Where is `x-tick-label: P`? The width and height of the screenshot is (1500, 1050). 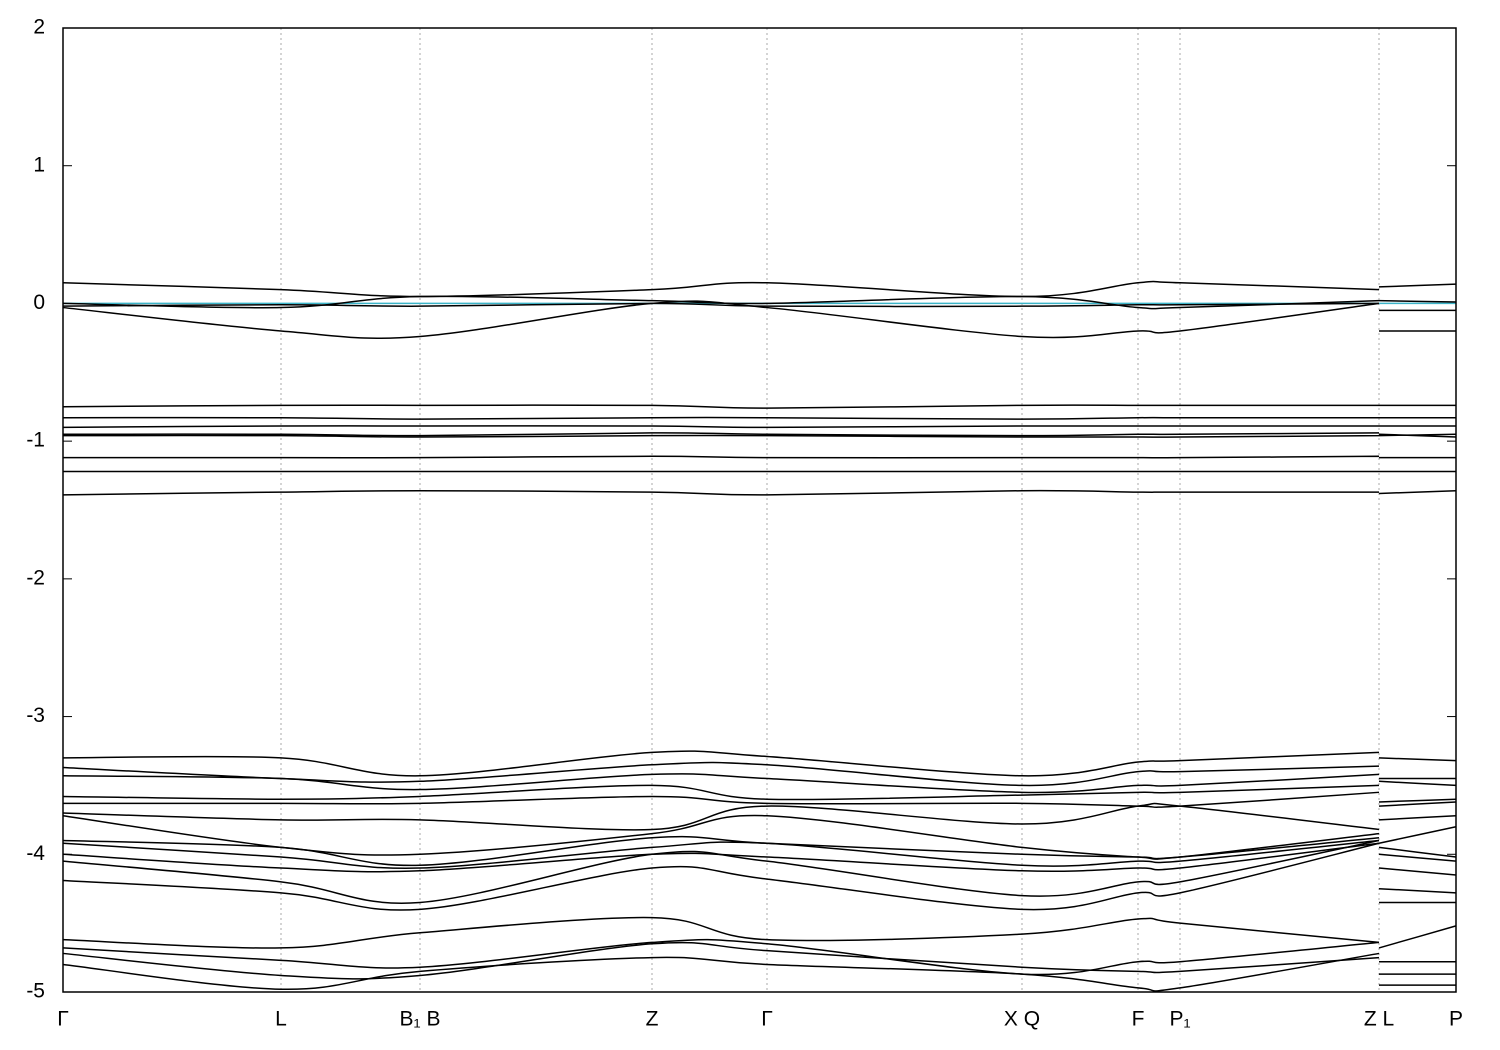
x-tick-label: P is located at coordinates (1456, 1019).